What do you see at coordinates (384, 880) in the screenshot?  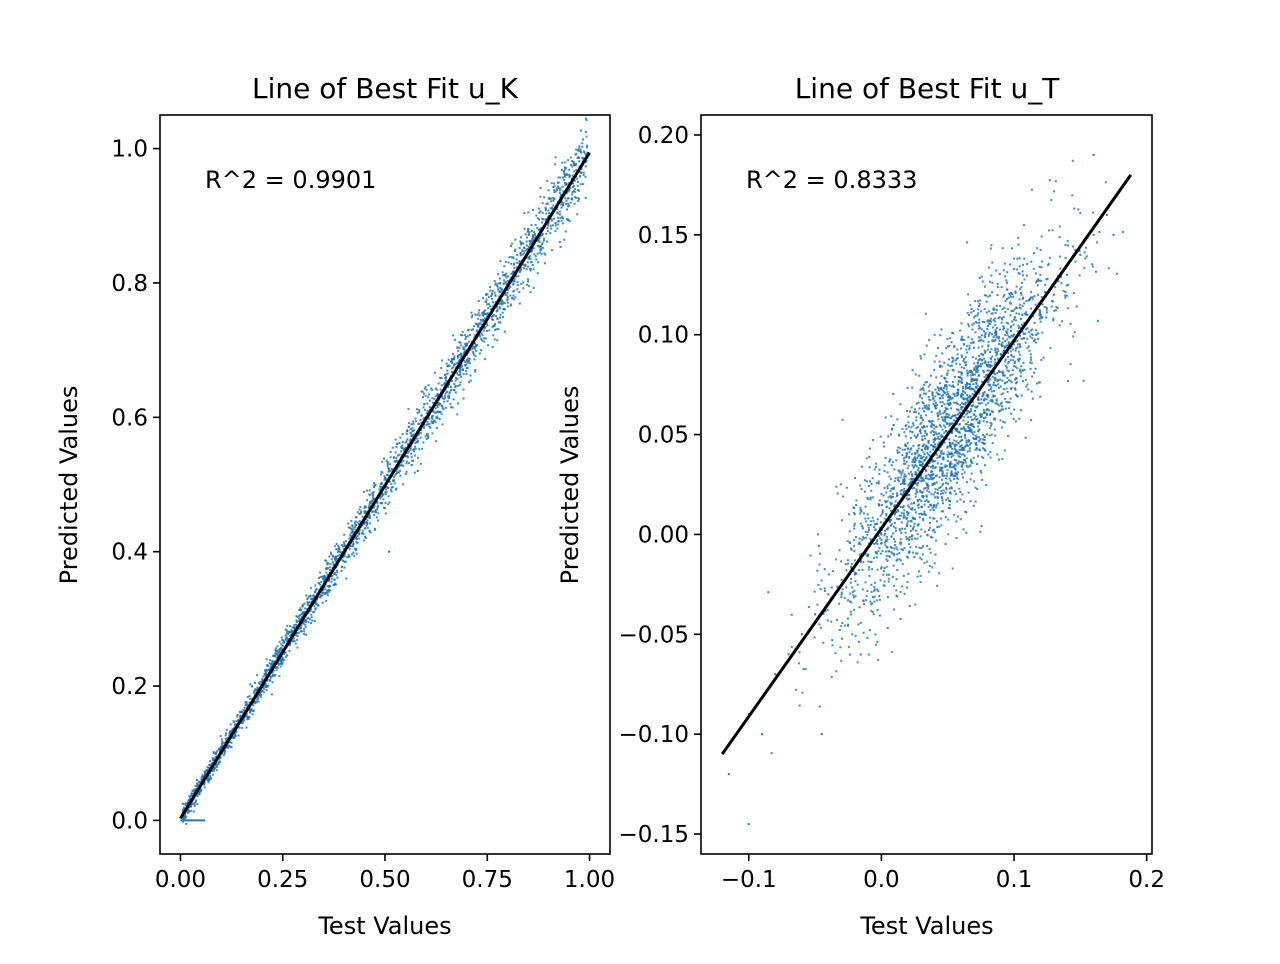 I see `x-tick-label: 0.50` at bounding box center [384, 880].